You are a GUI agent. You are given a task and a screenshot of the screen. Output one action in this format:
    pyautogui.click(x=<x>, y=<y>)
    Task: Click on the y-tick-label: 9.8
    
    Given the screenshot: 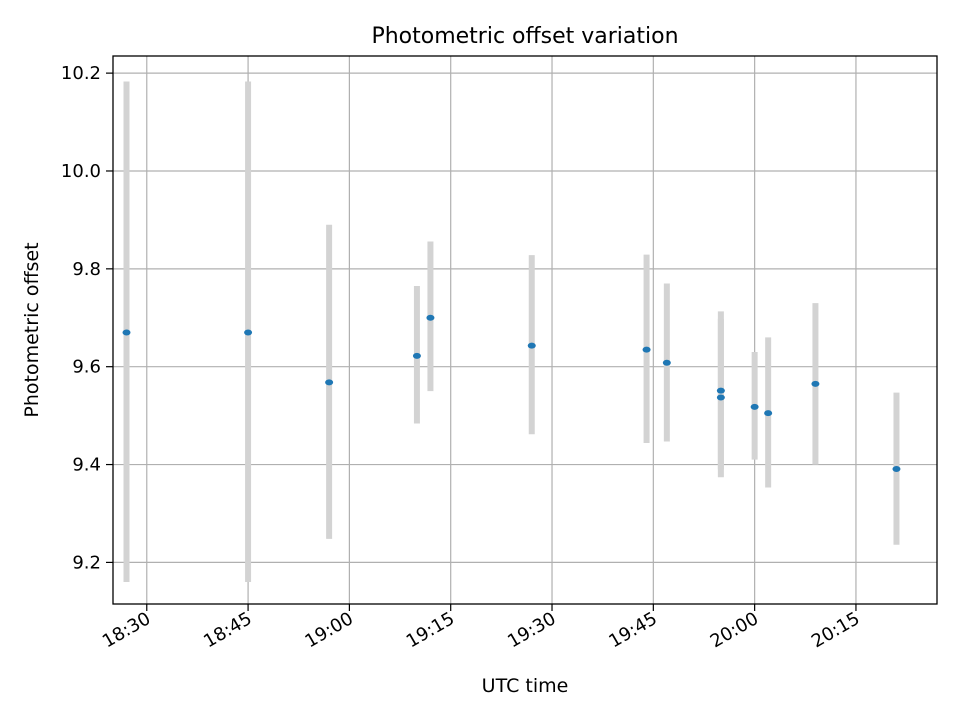 What is the action you would take?
    pyautogui.click(x=86, y=269)
    